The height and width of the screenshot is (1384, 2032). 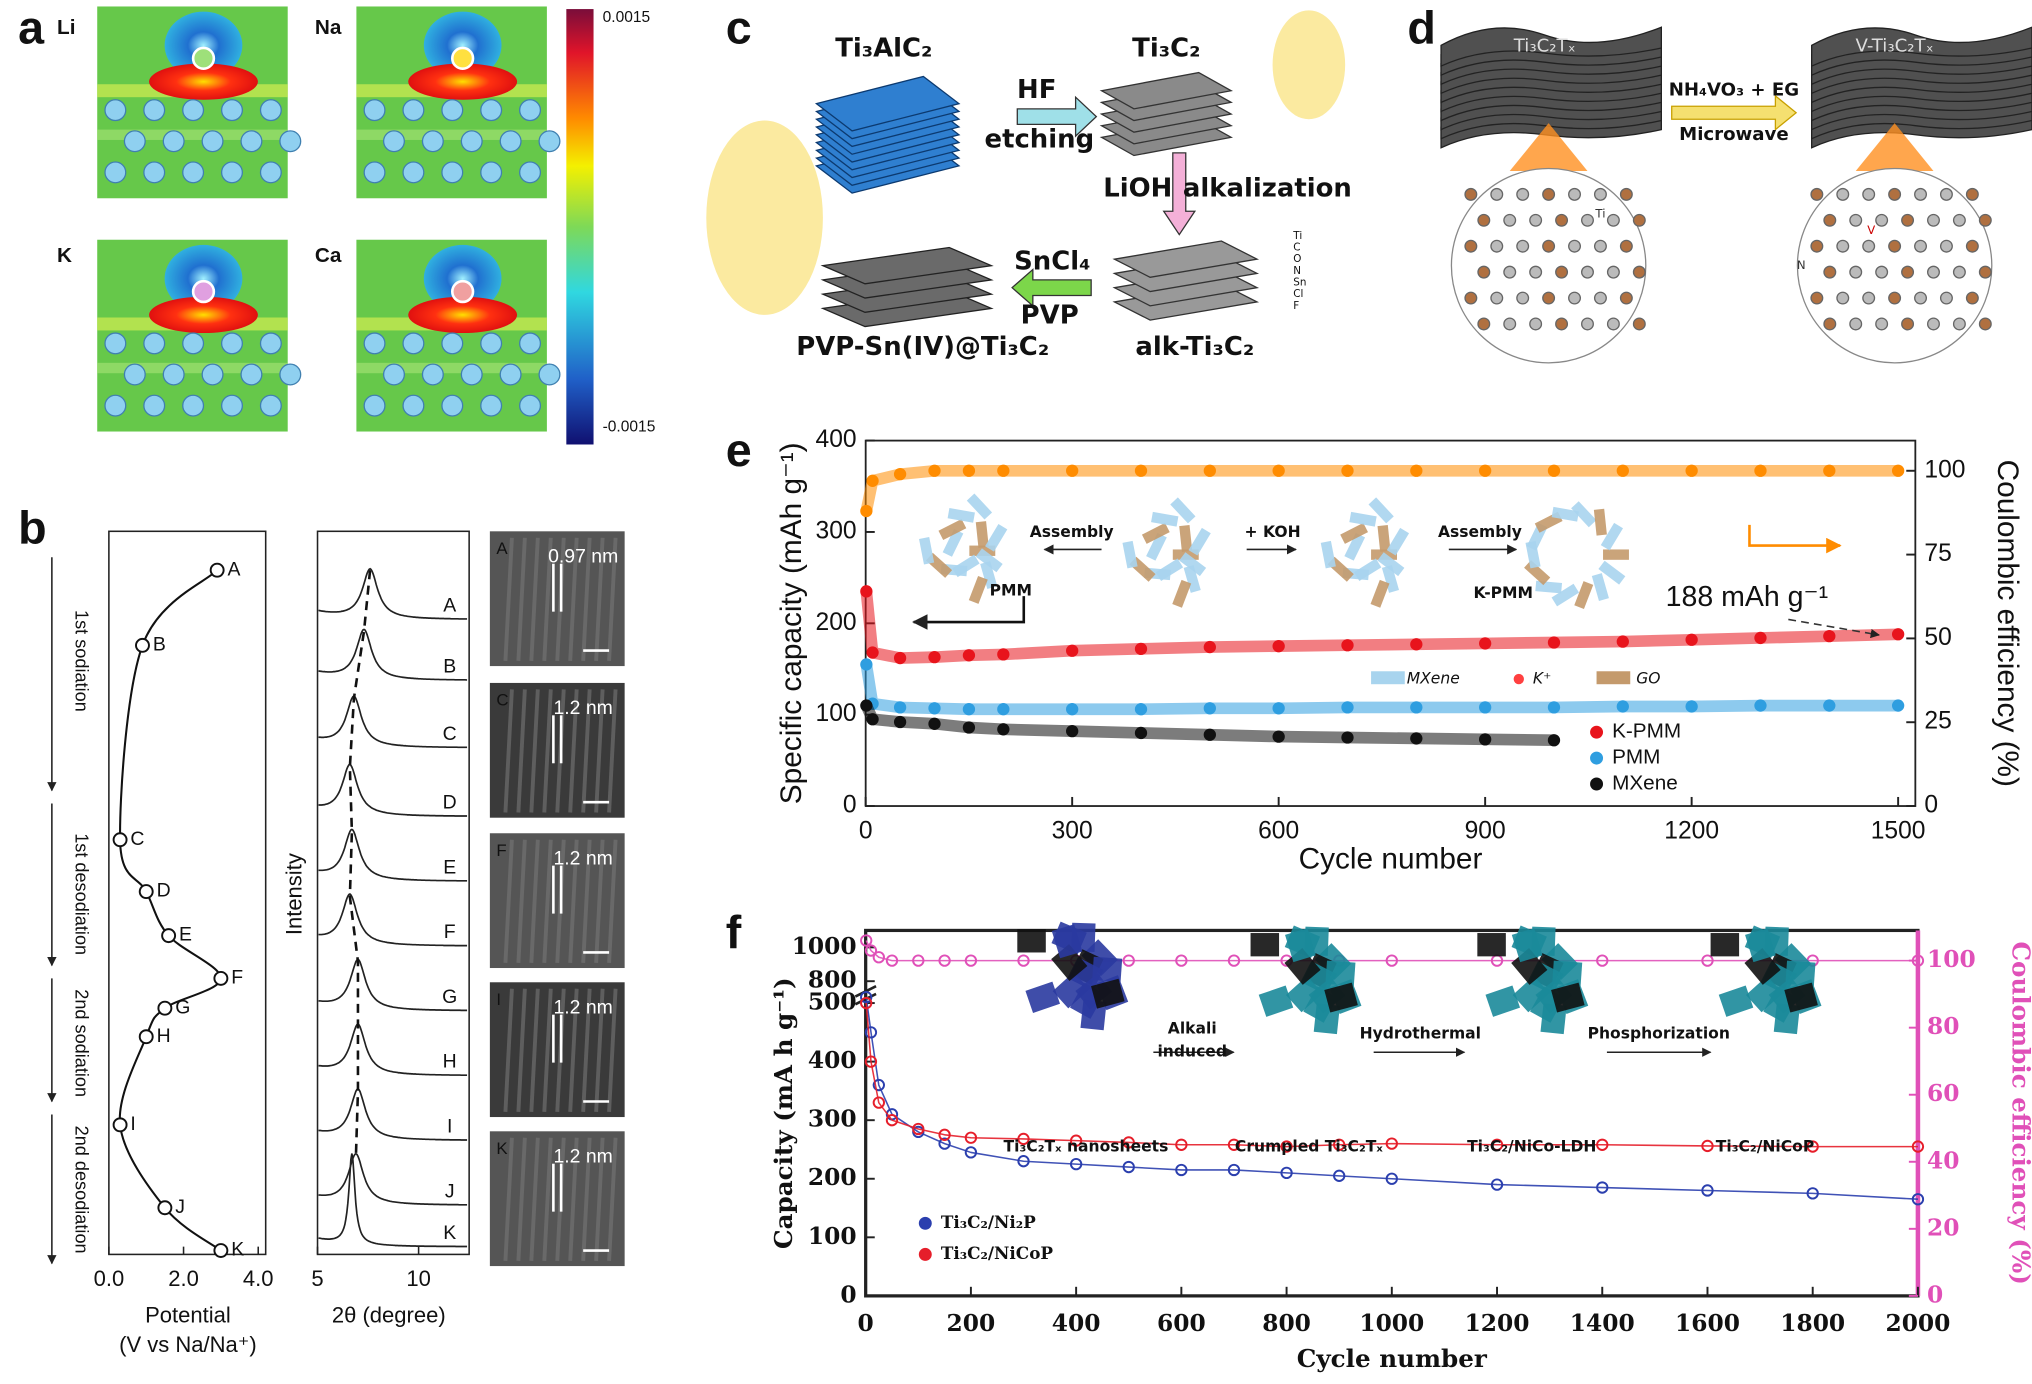 What do you see at coordinates (1392, 1358) in the screenshot?
I see `x-axis-label: Cycle number` at bounding box center [1392, 1358].